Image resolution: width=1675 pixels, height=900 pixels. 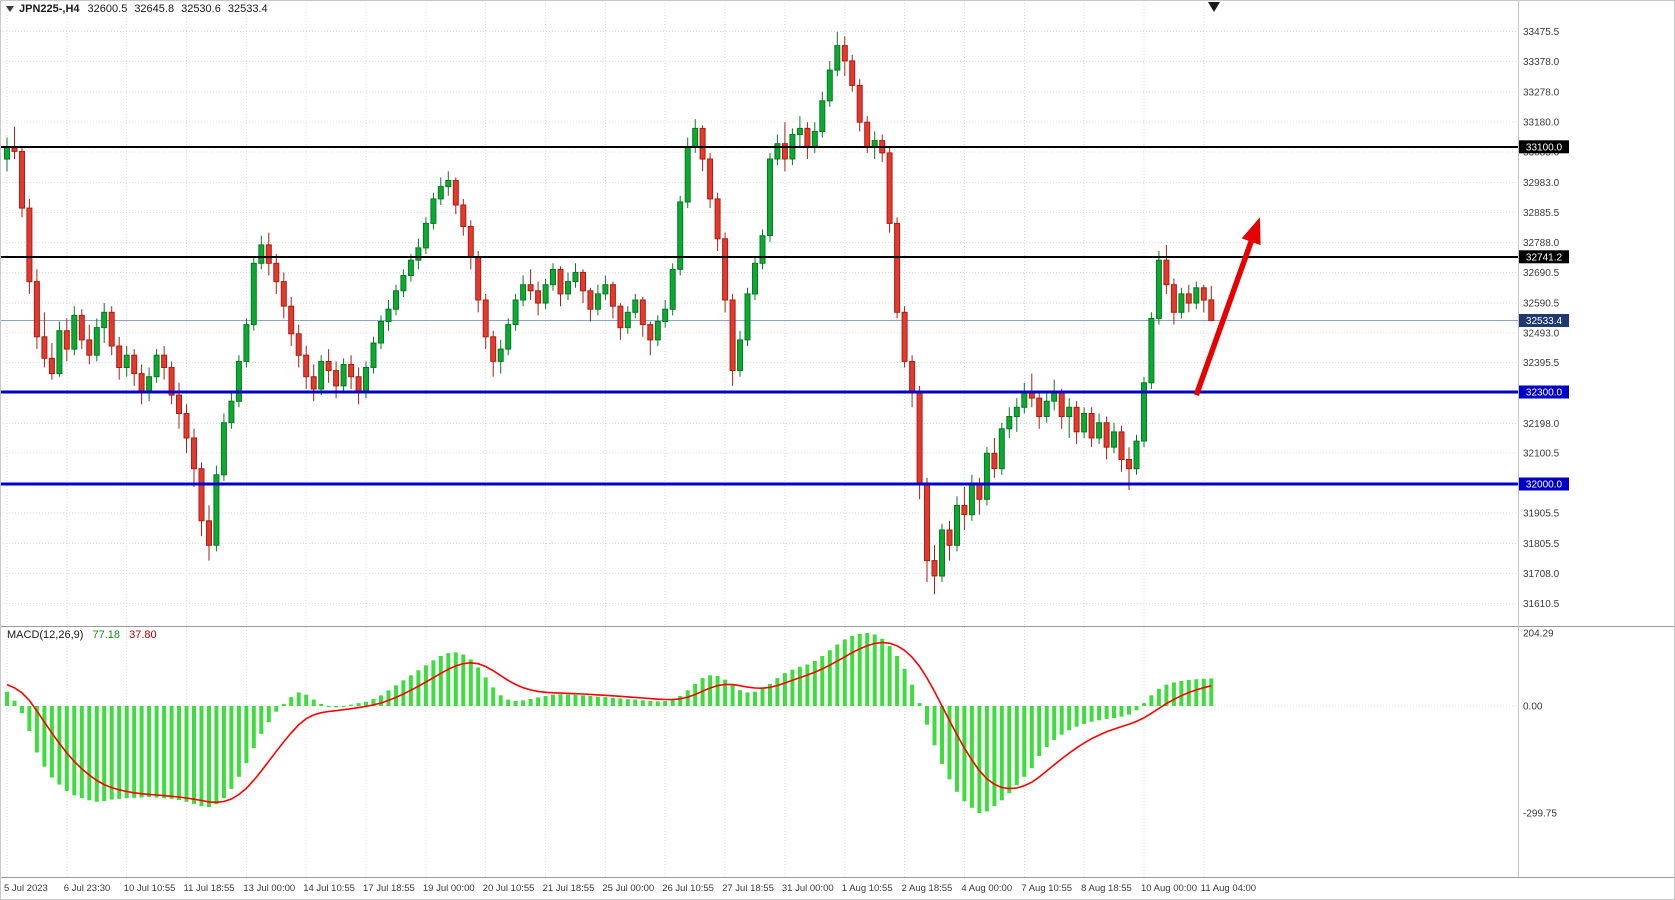 What do you see at coordinates (509, 888) in the screenshot?
I see `time-axis-label: 20 Jul 10:55` at bounding box center [509, 888].